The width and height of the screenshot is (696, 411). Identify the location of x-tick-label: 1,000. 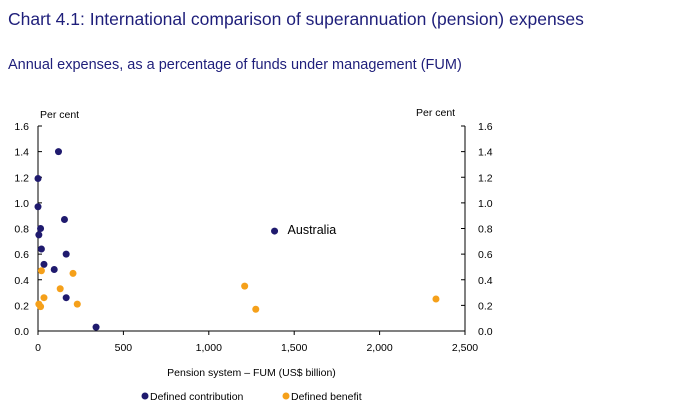
(209, 348).